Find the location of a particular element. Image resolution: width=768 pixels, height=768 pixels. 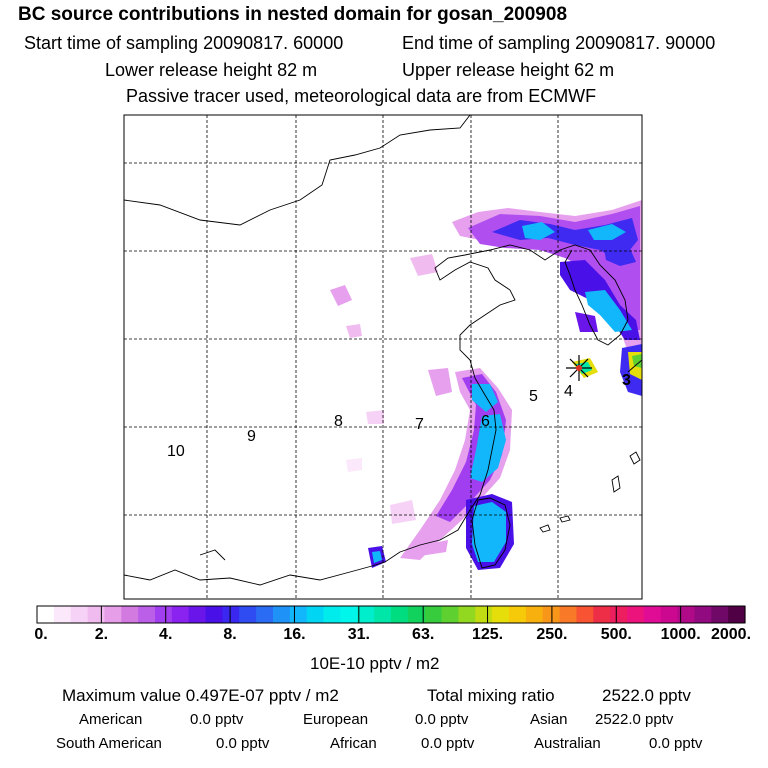

start-time: Start time of sampling 20090817. 60000 is located at coordinates (184, 43).